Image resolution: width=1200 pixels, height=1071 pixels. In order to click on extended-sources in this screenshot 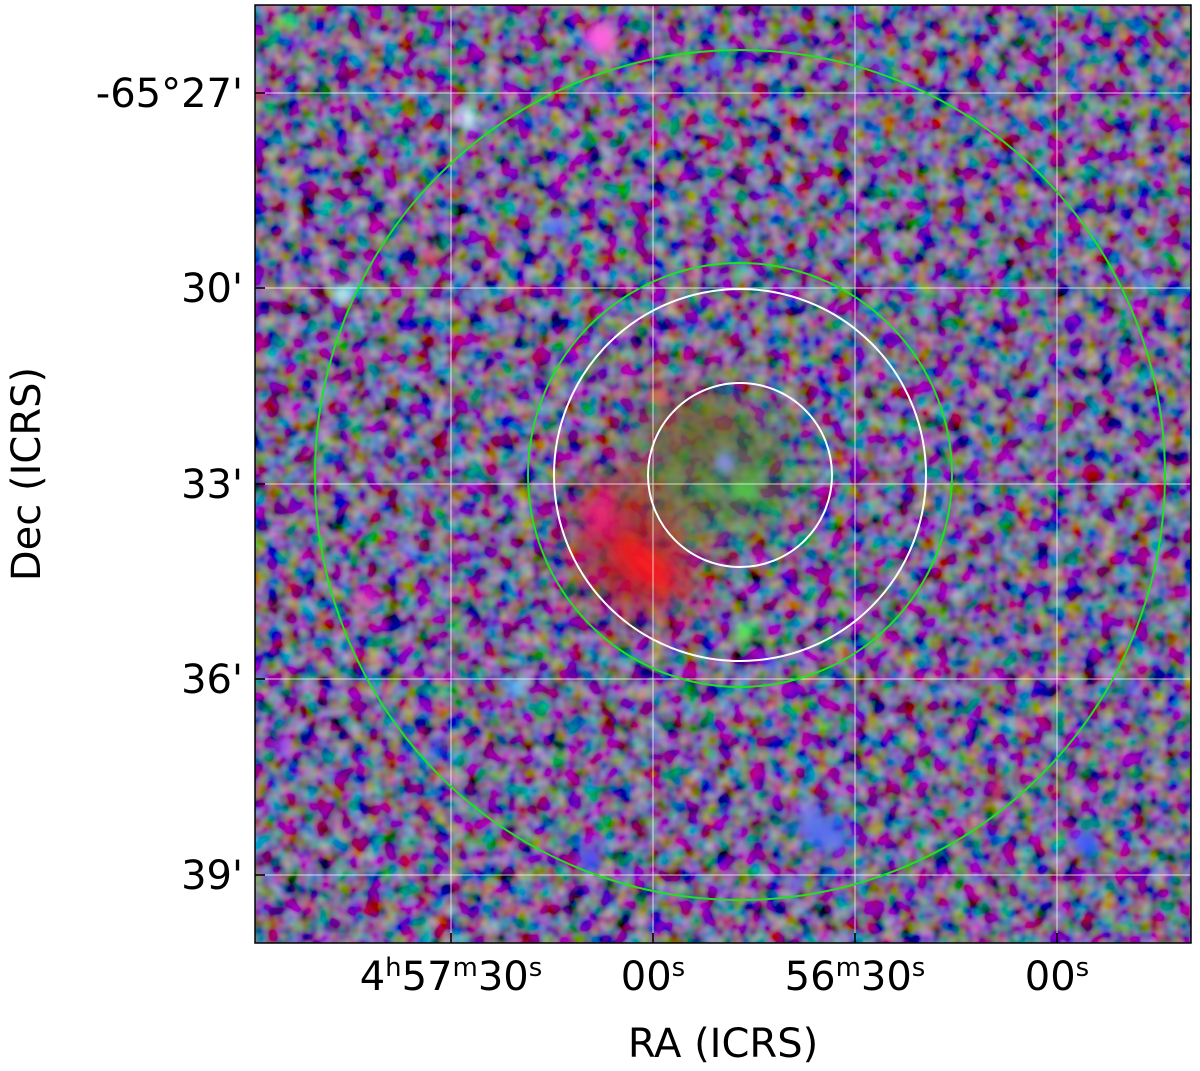, I will do `click(718, 672)`.